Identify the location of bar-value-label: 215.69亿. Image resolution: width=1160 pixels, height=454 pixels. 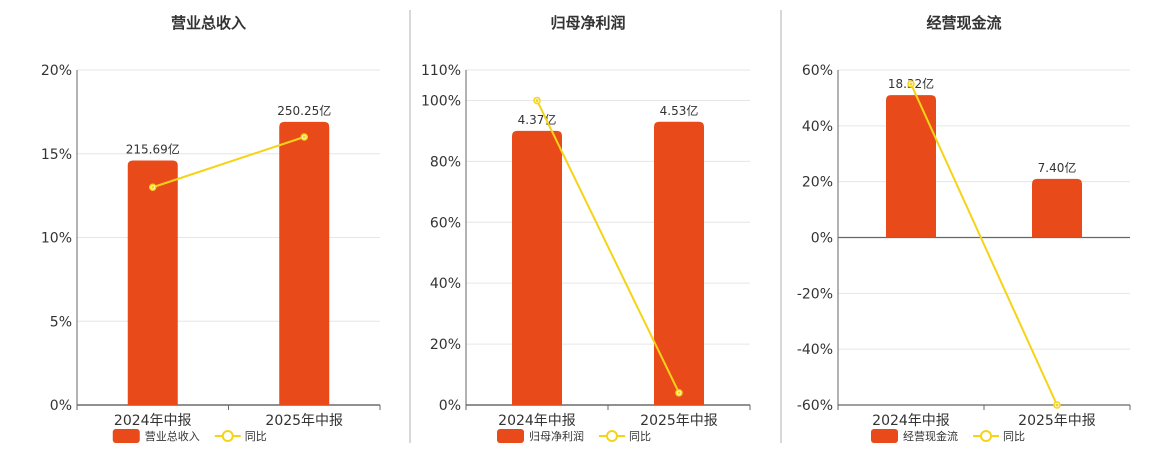
(153, 148).